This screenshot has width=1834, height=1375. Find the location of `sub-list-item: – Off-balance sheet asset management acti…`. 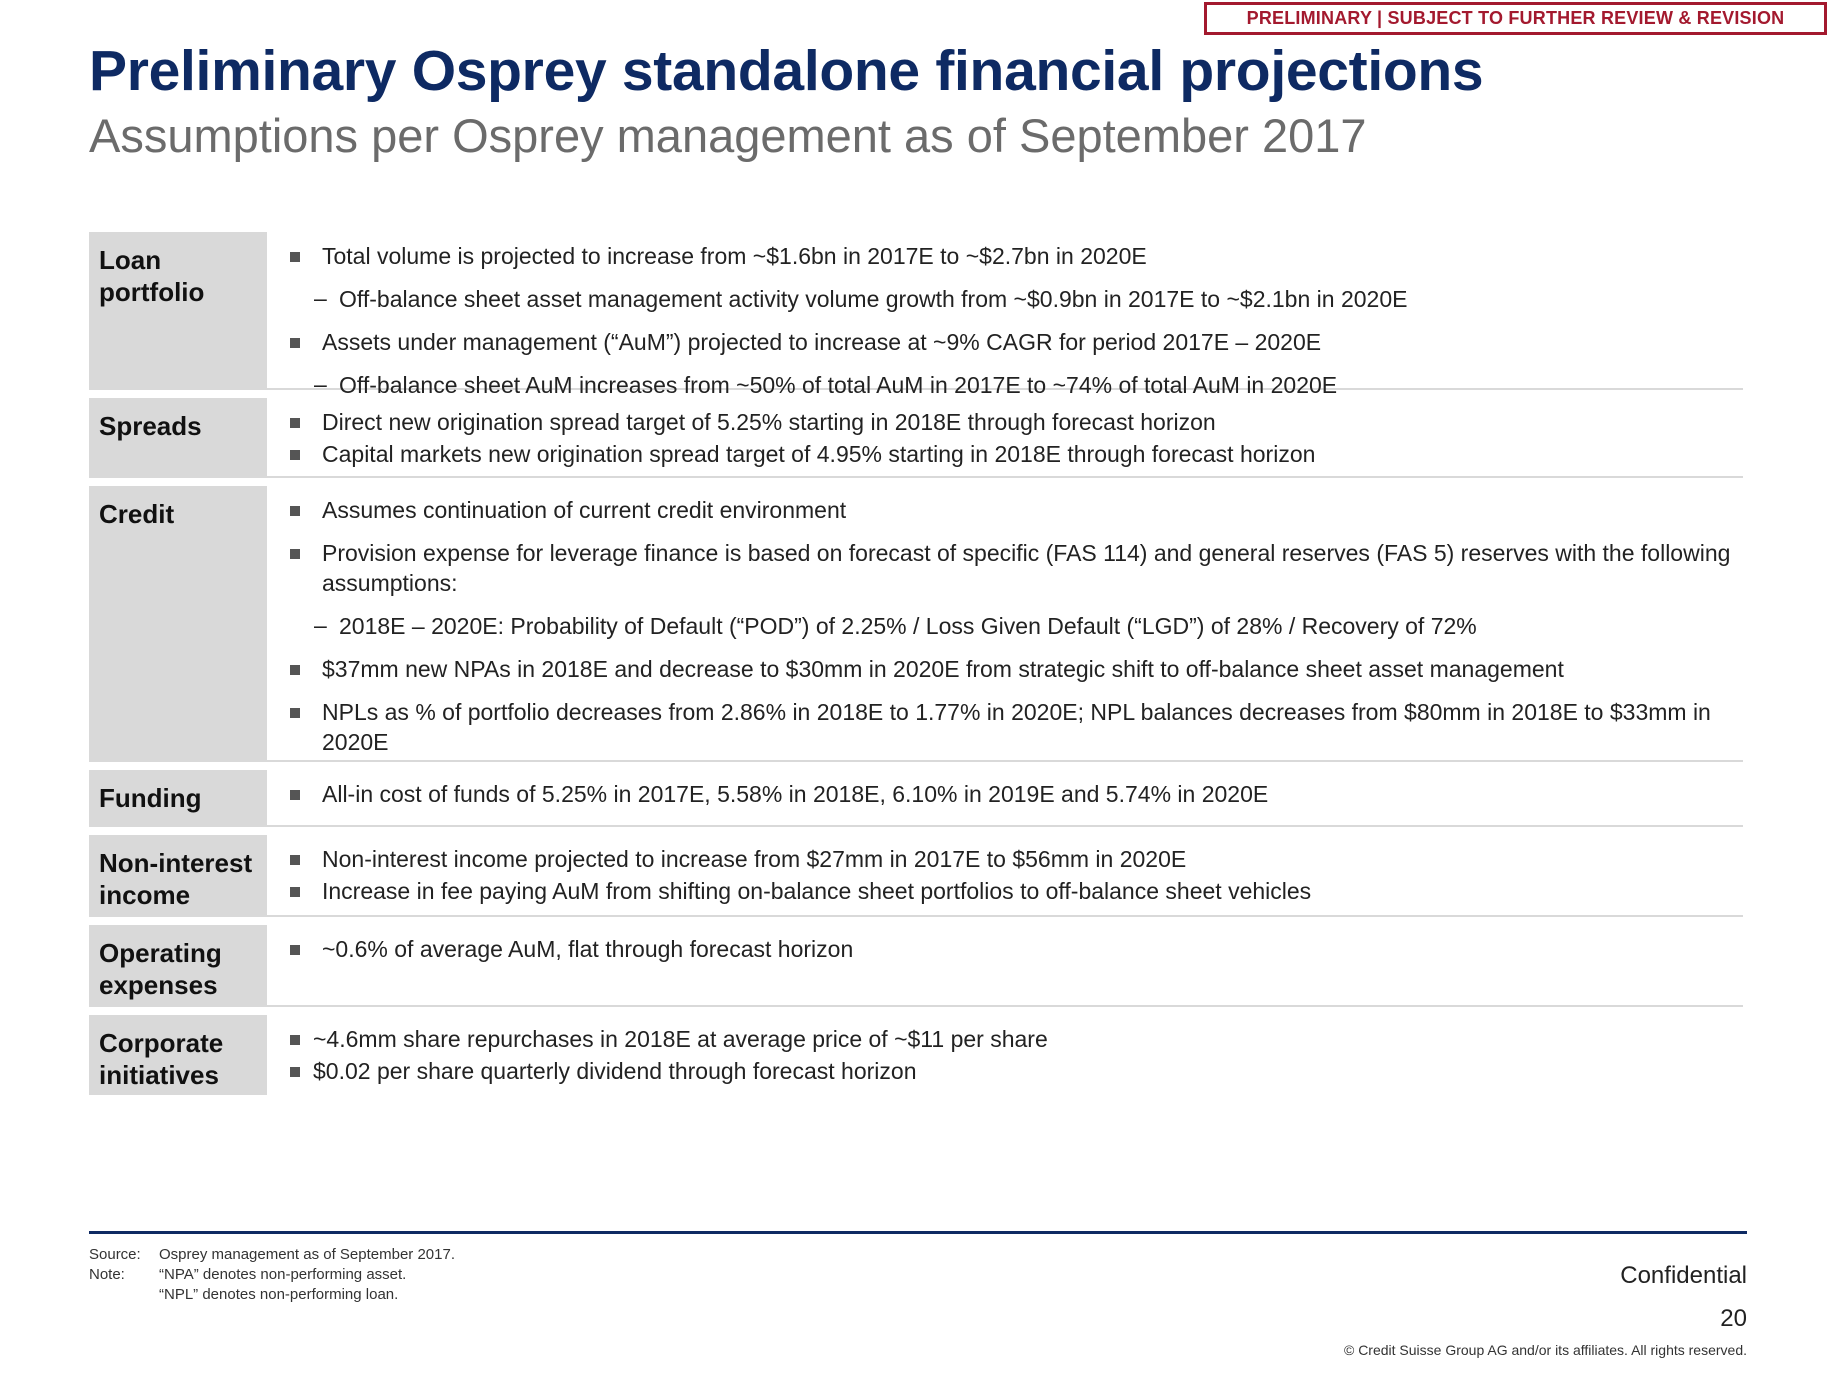

sub-list-item: – Off-balance sheet asset management acti… is located at coordinates (861, 298).